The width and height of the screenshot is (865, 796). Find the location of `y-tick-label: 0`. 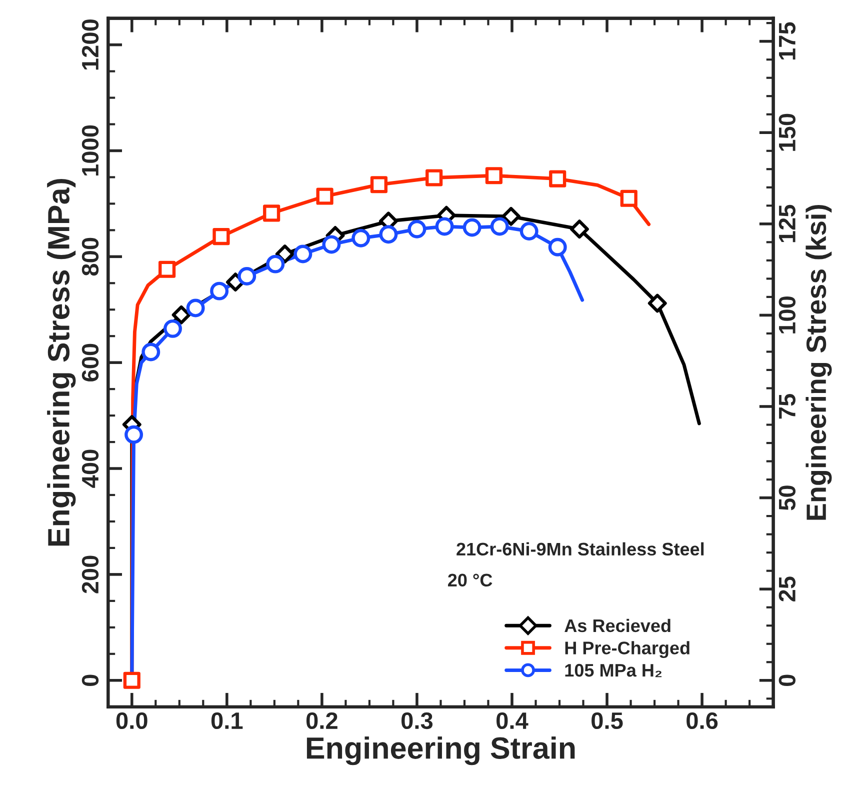

y-tick-label: 0 is located at coordinates (90, 680).